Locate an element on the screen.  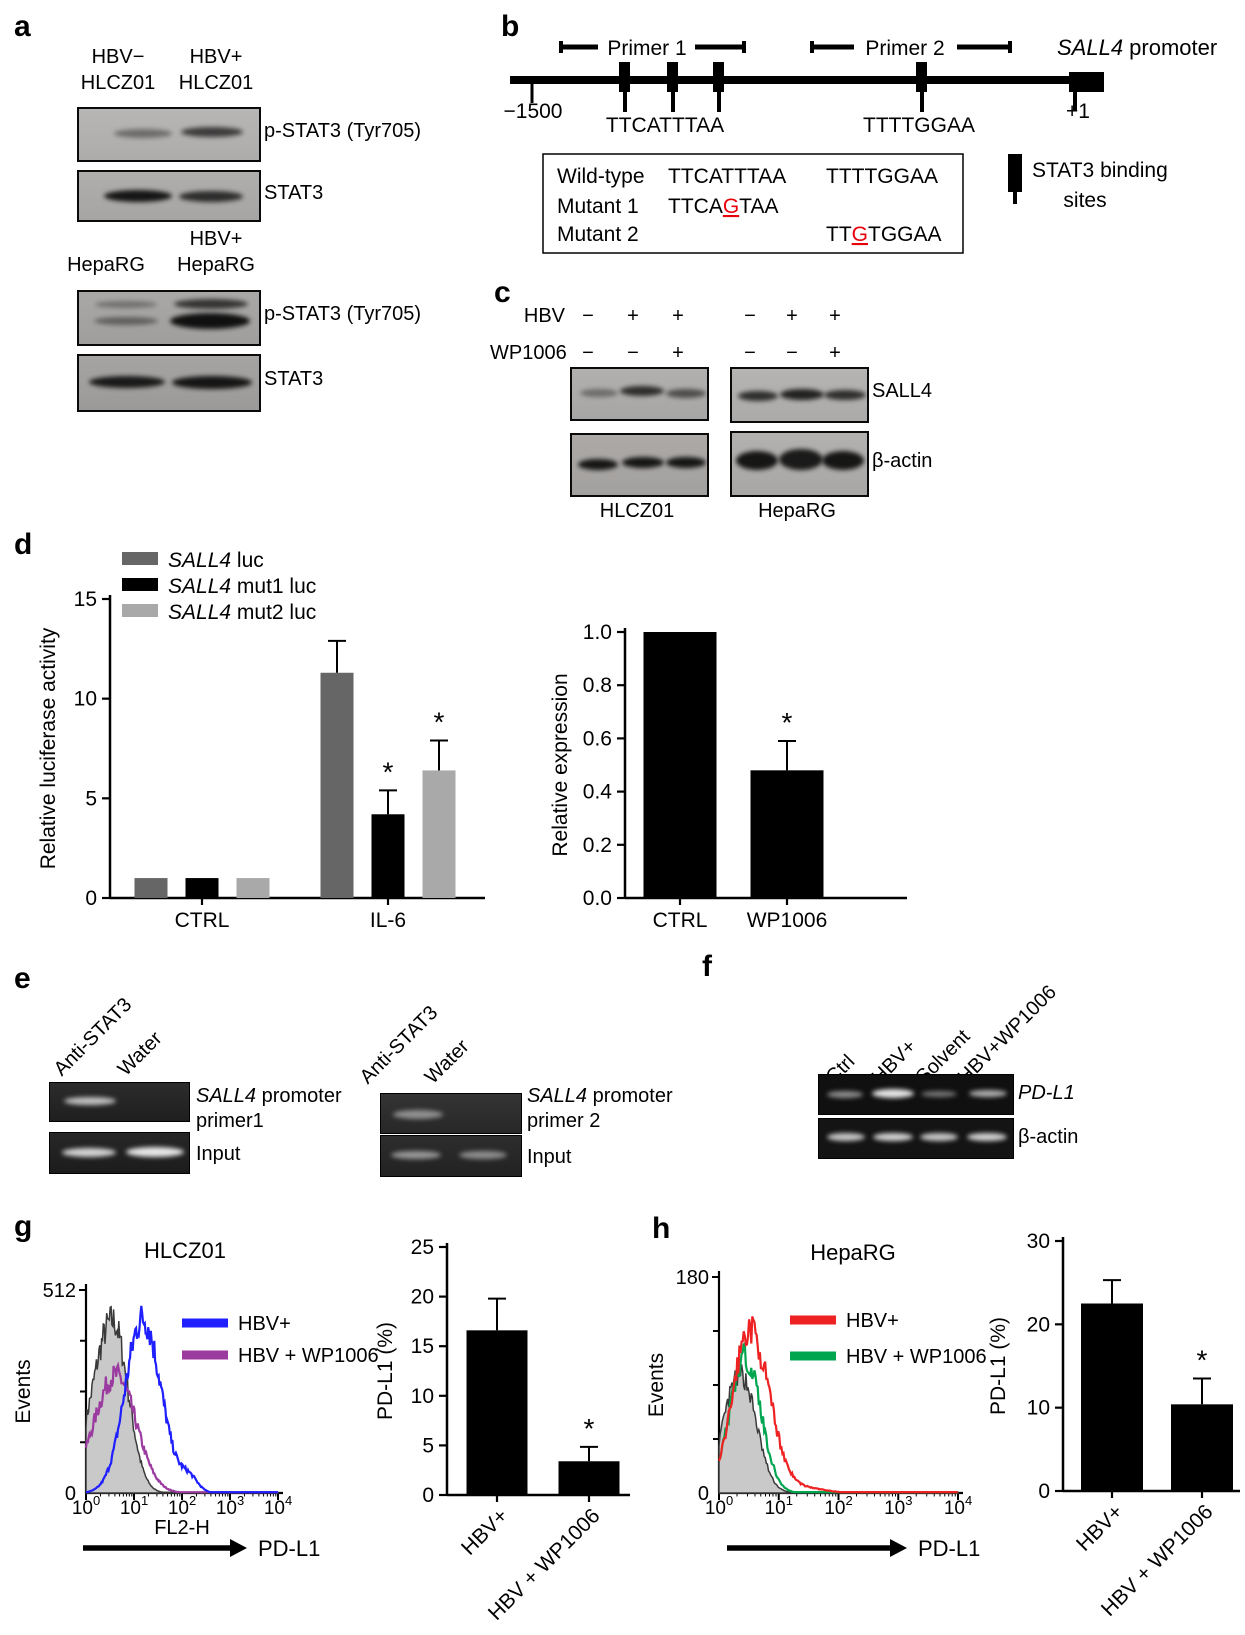
legend-item: SALL4 mut2 luc is located at coordinates (242, 612).